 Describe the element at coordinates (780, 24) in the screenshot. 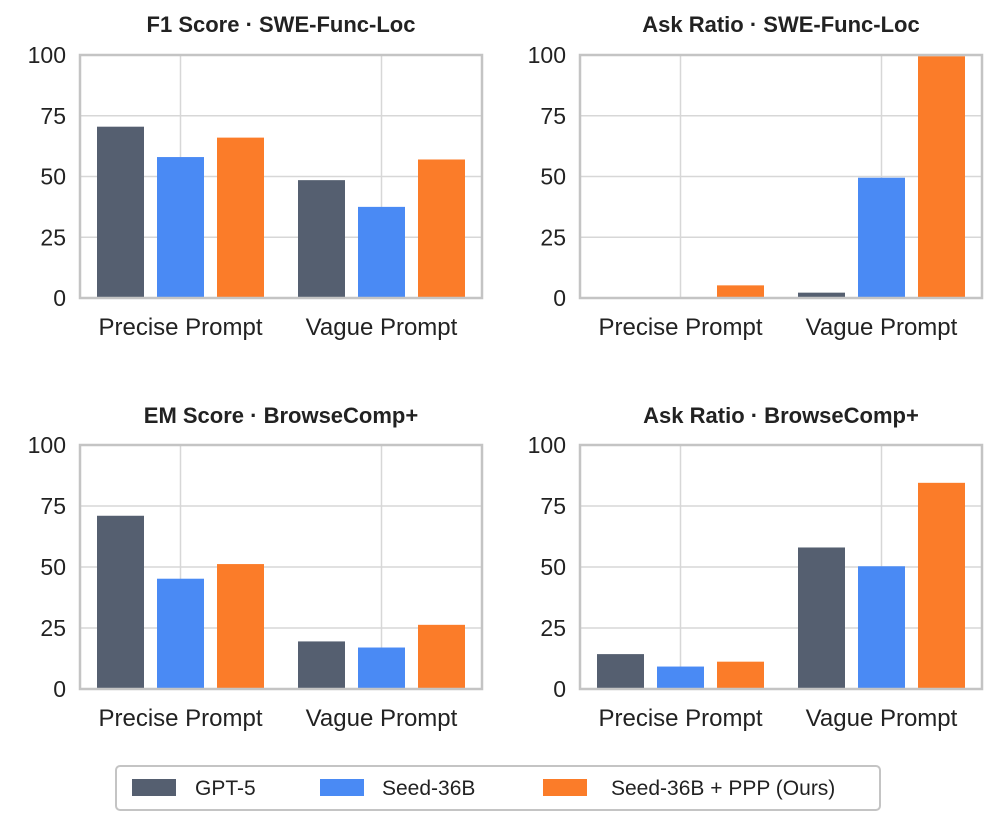

I see `chart-title: Ask Ratio · SWE-Func-Loc` at that location.